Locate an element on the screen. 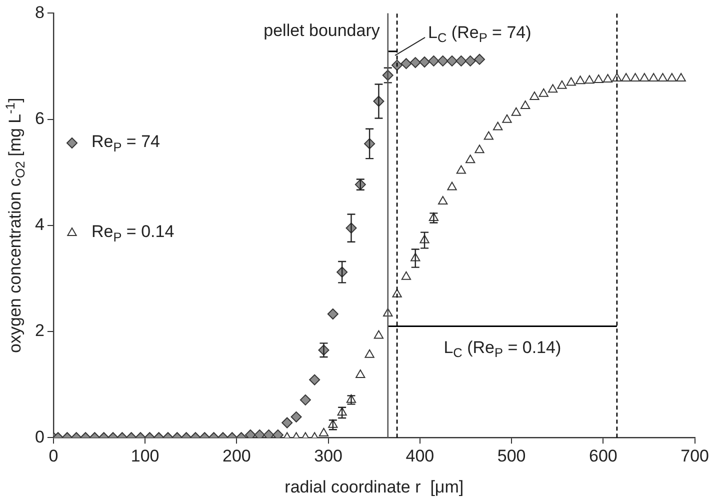  x-tick-label: 600 is located at coordinates (603, 456).